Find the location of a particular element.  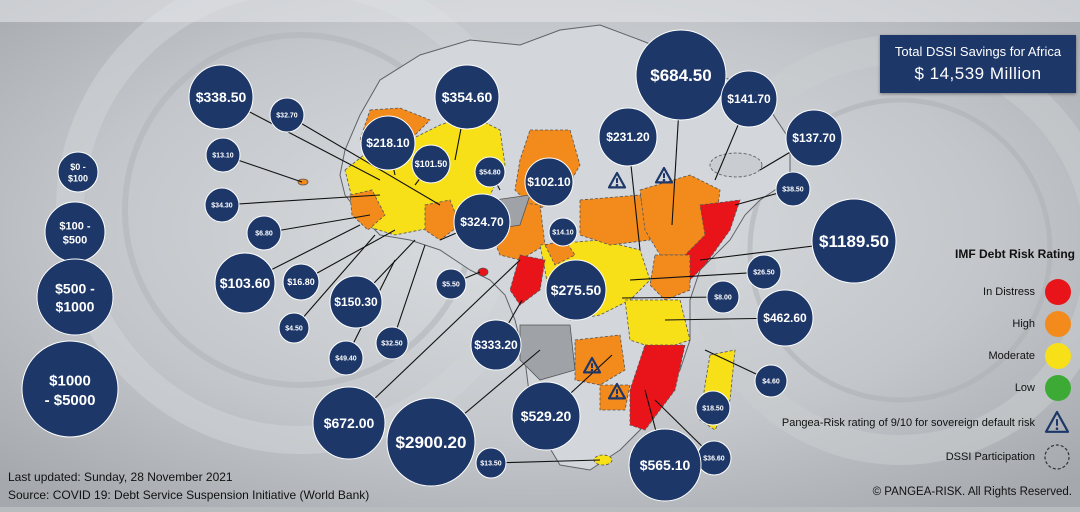

savings-bubble-label: $462.60 is located at coordinates (785, 318).